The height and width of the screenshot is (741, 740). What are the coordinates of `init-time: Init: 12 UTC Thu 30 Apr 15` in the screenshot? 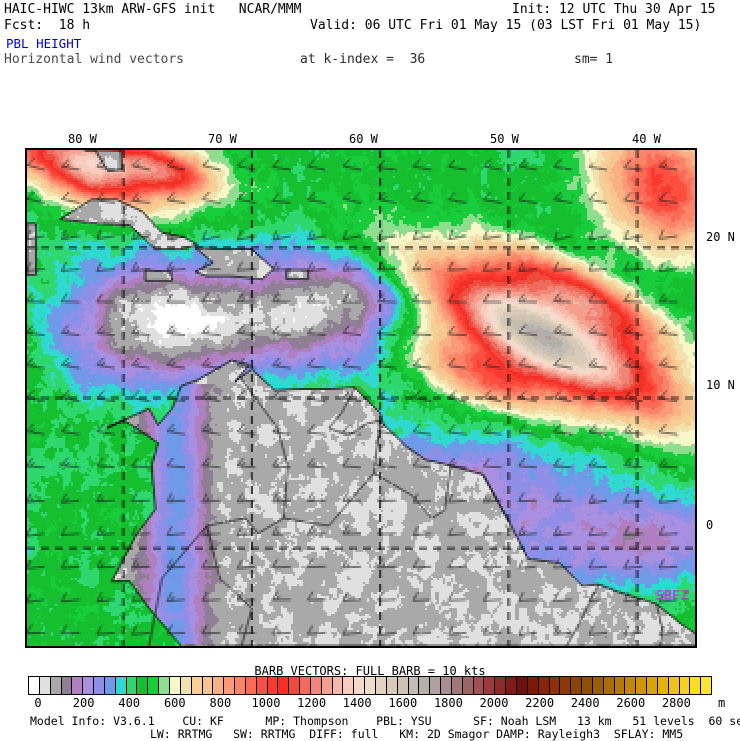 It's located at (614, 9).